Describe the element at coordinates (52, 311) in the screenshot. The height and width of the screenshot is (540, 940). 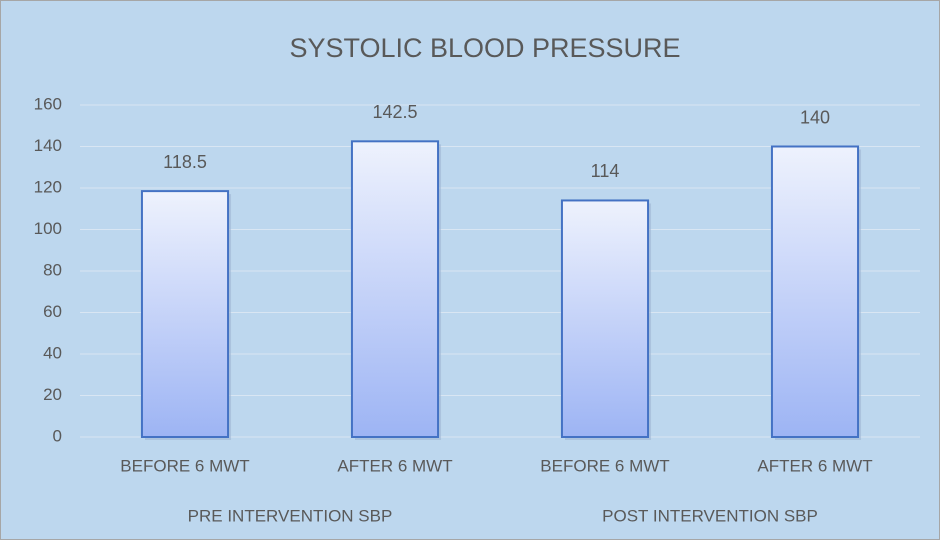
I see `y-tick-label: 60` at that location.